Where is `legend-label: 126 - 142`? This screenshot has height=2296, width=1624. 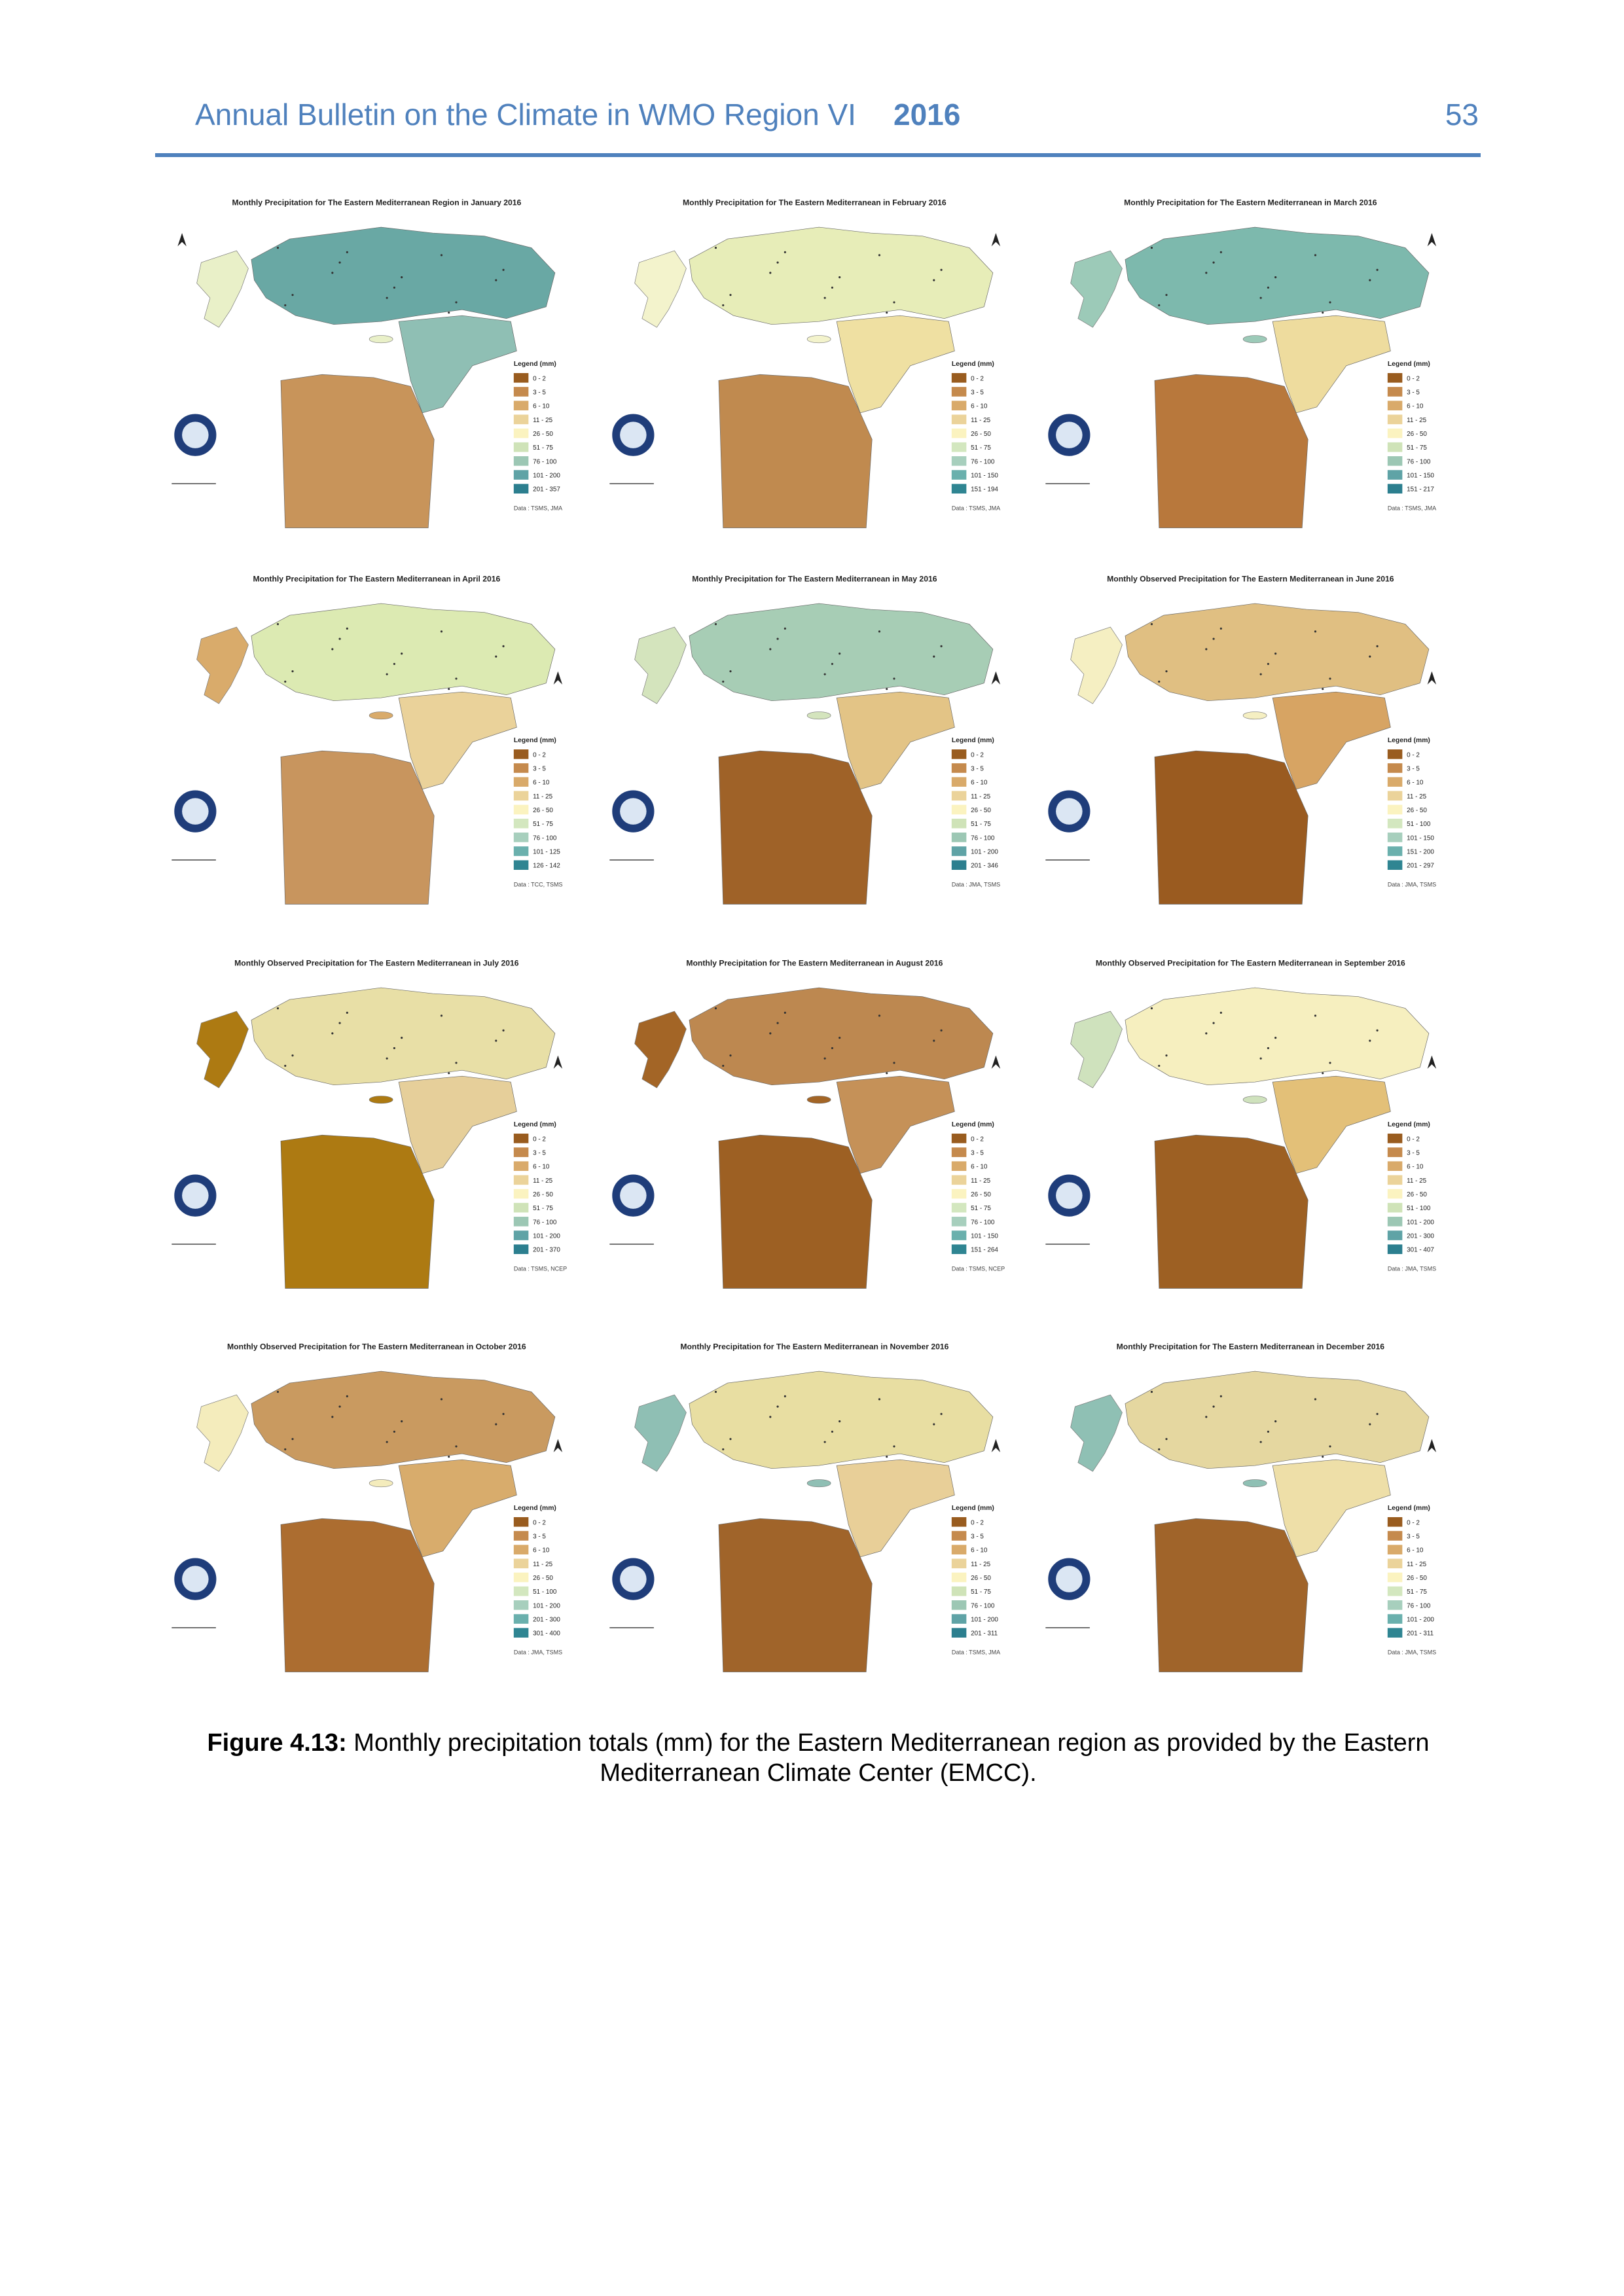 legend-label: 126 - 142 is located at coordinates (546, 866).